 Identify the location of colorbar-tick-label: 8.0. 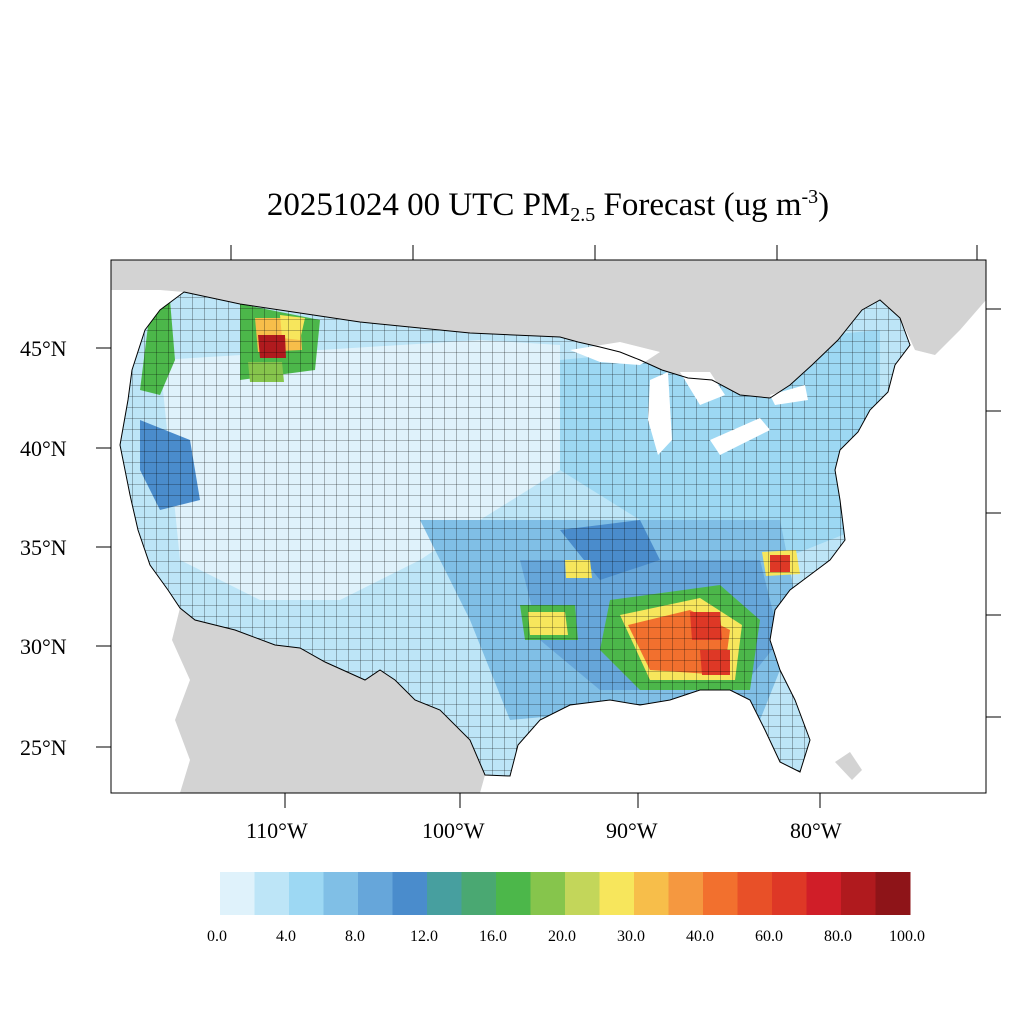
(355, 936).